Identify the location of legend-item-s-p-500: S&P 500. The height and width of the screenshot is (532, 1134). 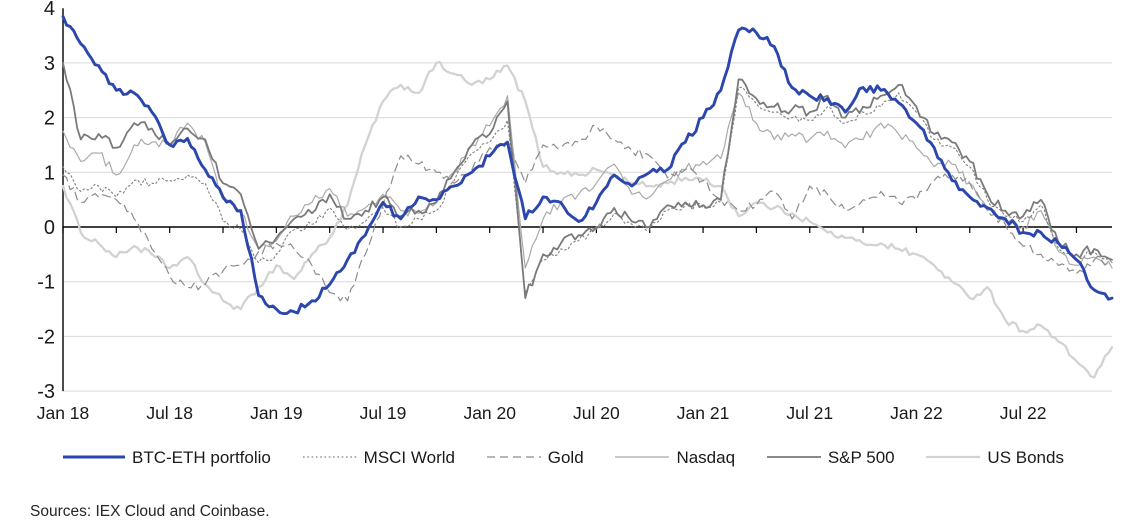
(830, 457).